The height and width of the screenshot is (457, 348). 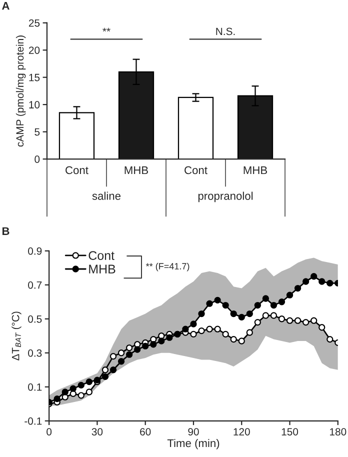 I want to click on x-tick-label: 90, so click(x=193, y=432).